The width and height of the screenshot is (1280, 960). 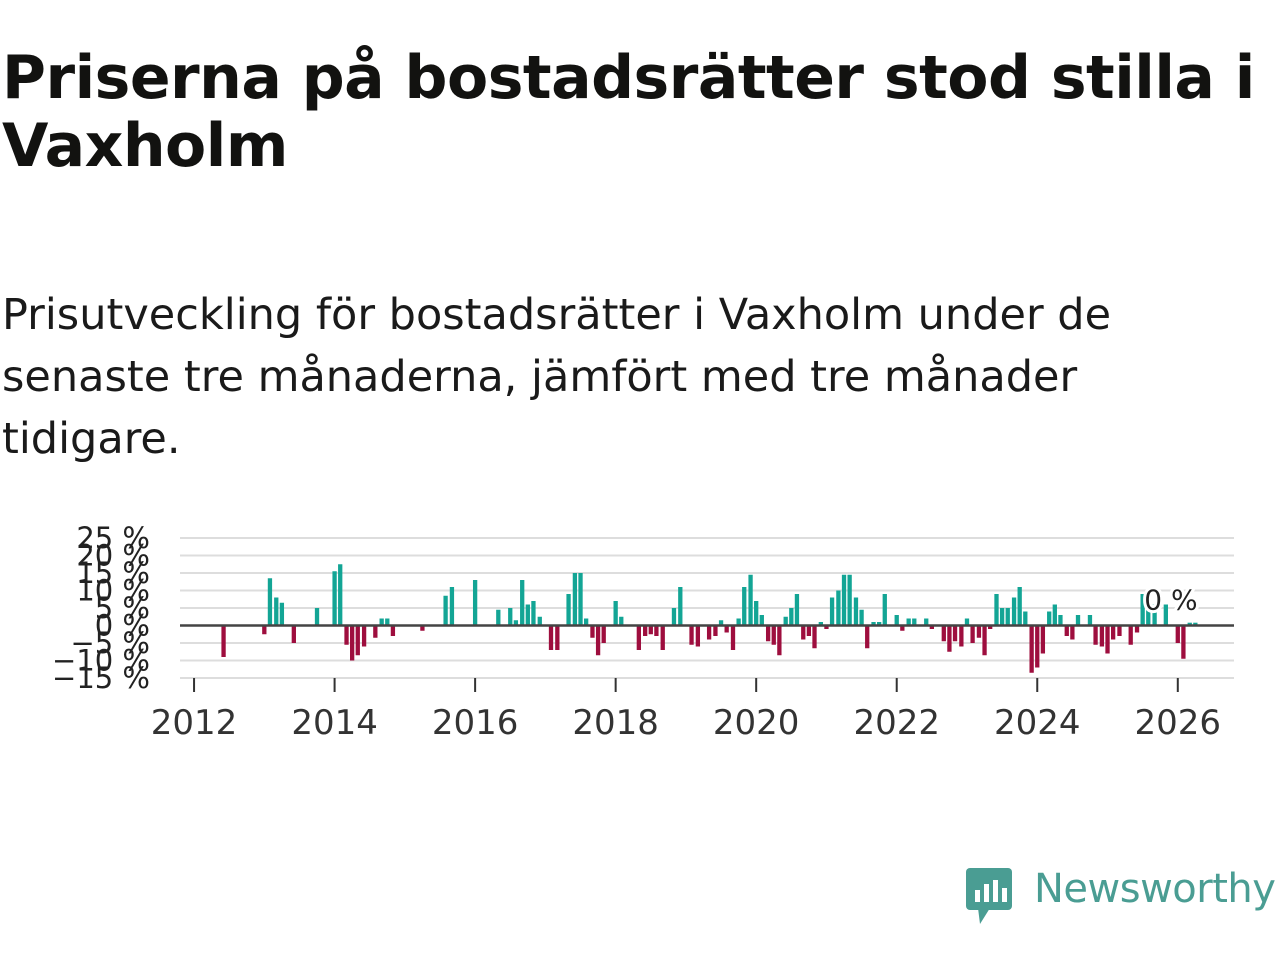 I want to click on y-tick-label: 5 %, so click(x=122, y=608).